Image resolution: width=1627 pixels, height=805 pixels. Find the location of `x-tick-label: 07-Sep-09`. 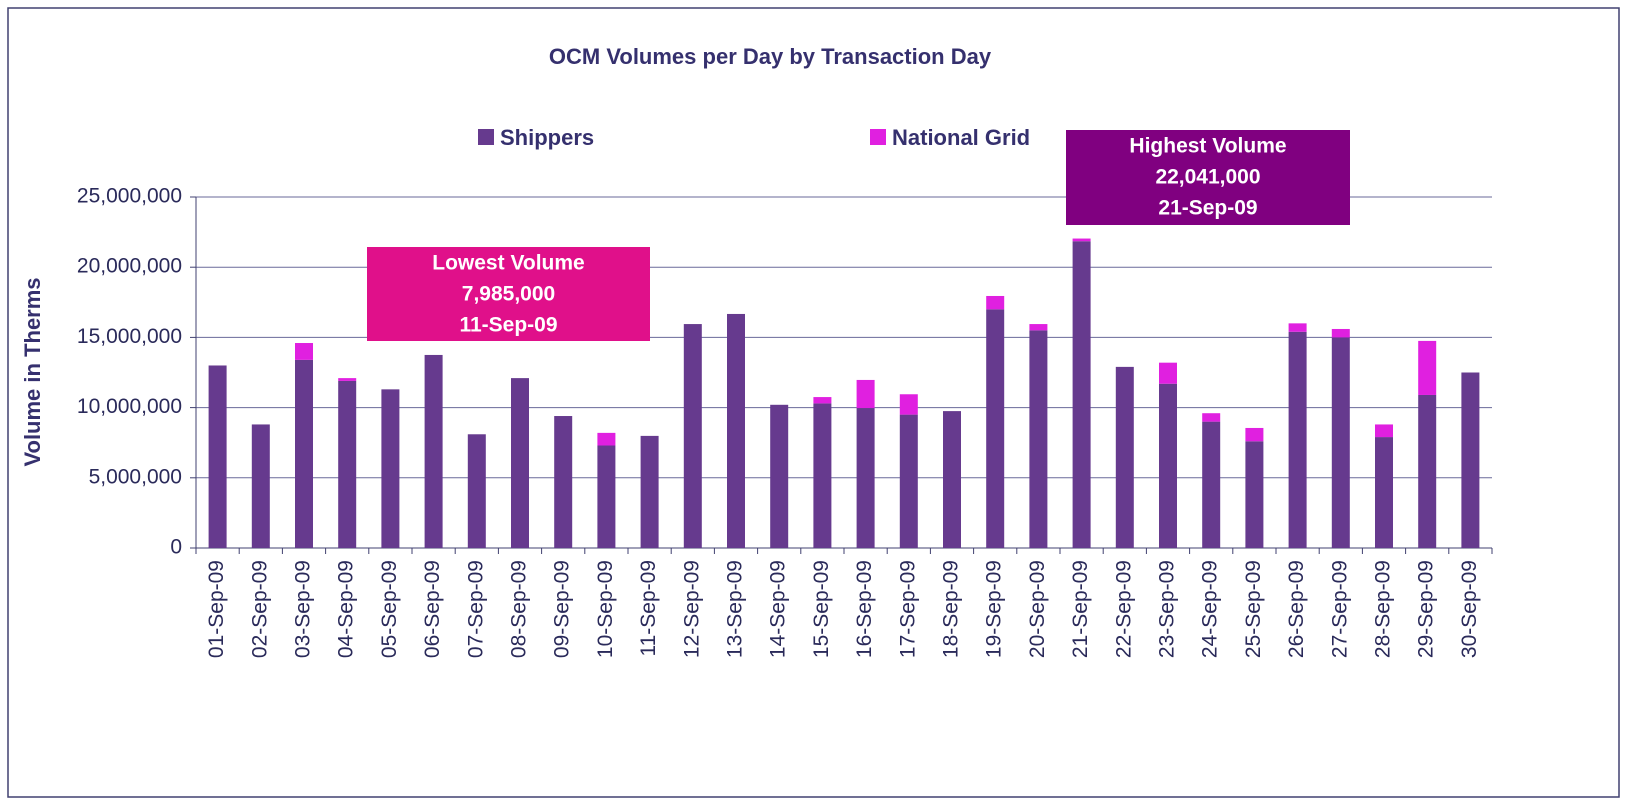

x-tick-label: 07-Sep-09 is located at coordinates (475, 609).